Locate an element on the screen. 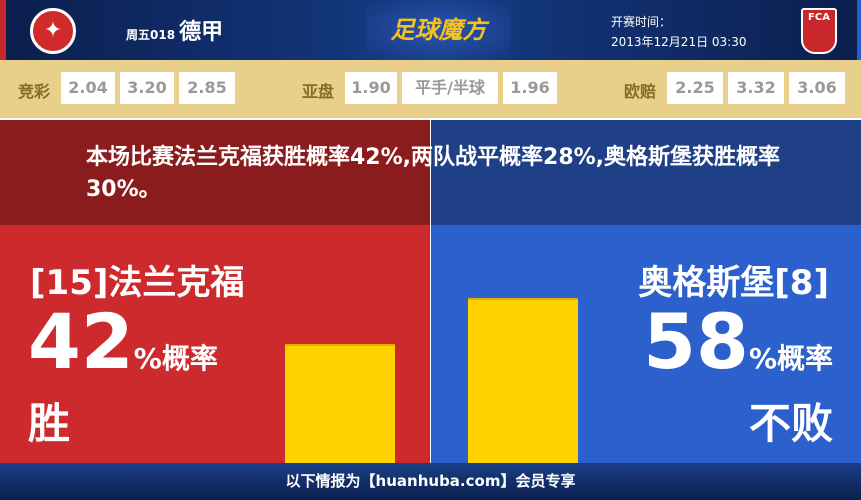 The width and height of the screenshot is (861, 500). kickoff-time: 开赛时间： 2013年12月21日 03:30 is located at coordinates (678, 32).